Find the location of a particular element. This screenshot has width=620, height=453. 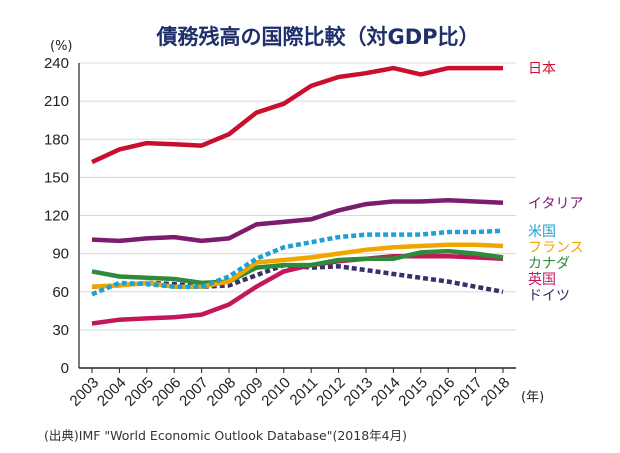

y-tick-label: 30 is located at coordinates (60, 330).